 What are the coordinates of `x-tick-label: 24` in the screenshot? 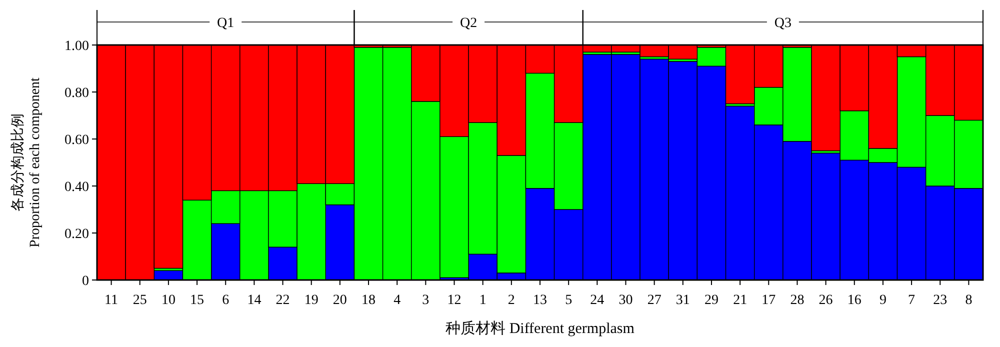 It's located at (597, 300).